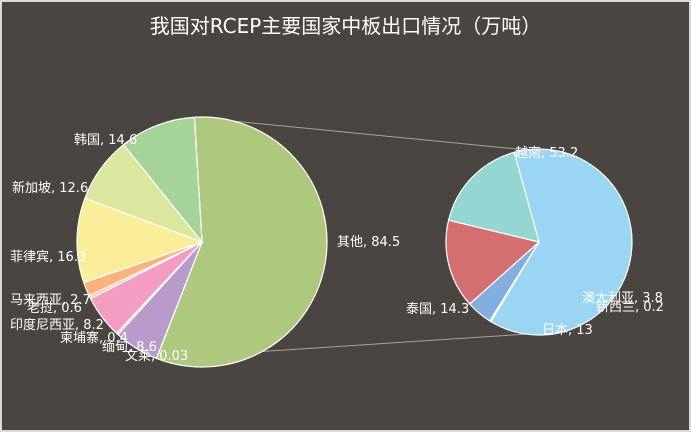 The image size is (691, 432). I want to click on main-data-label-7: 菲律宾, 16.3, so click(48, 257).